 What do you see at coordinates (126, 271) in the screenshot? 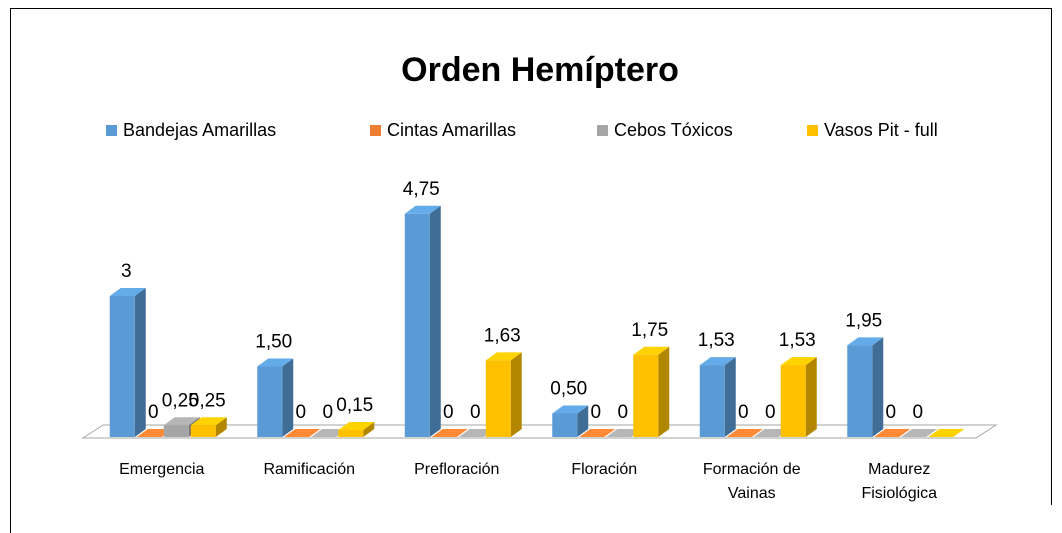
I see `data-label: 3` at bounding box center [126, 271].